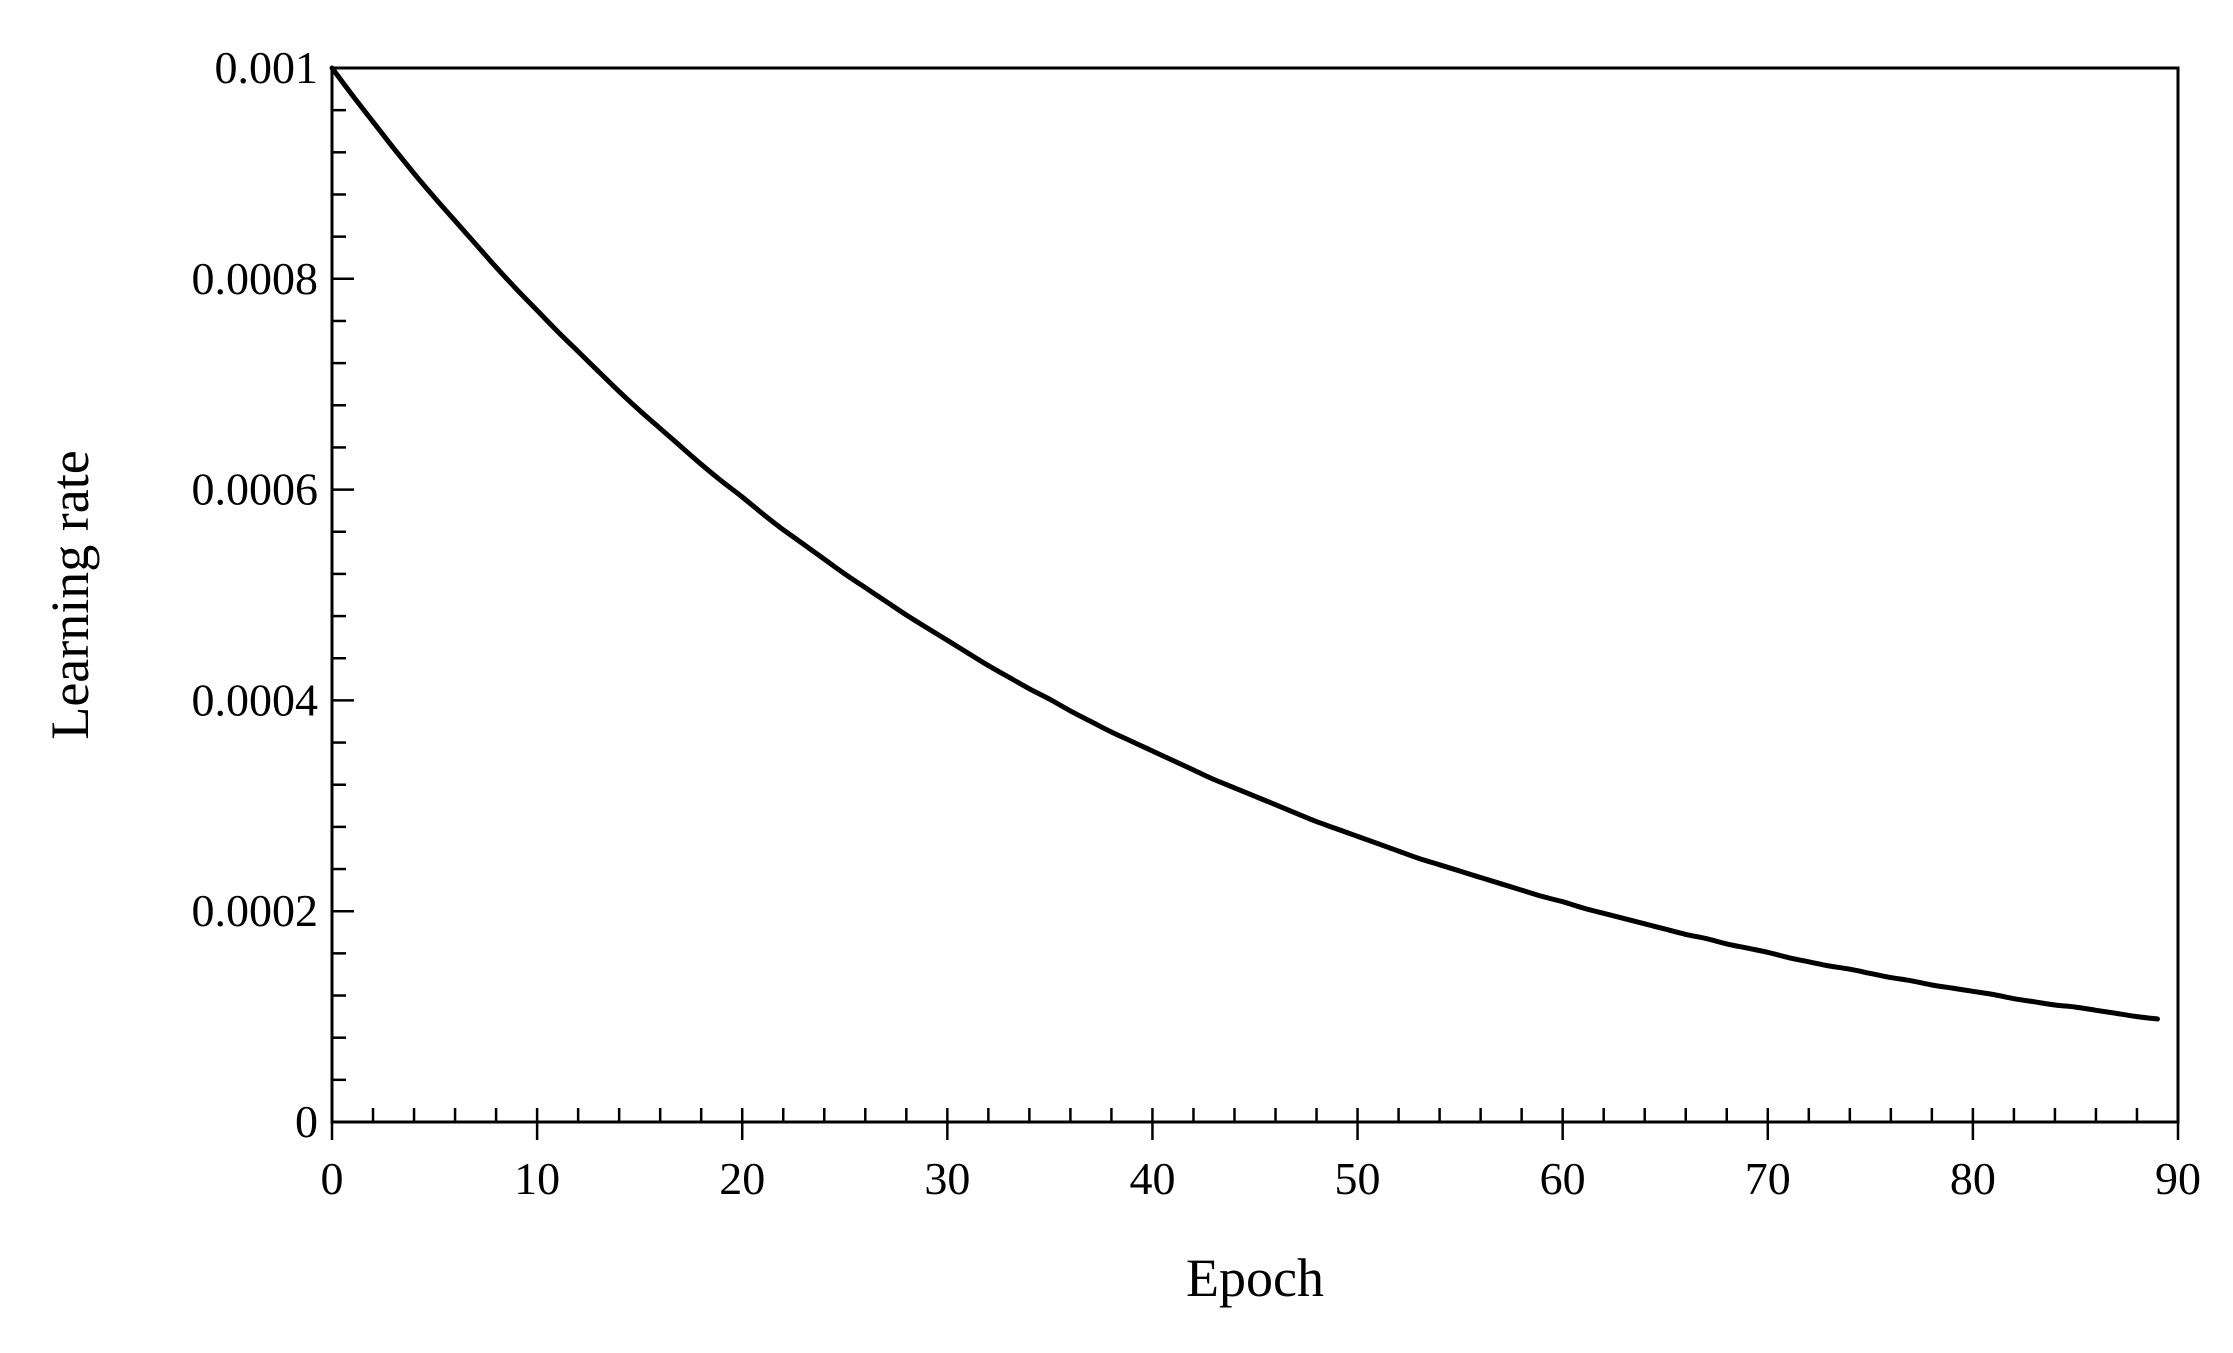  What do you see at coordinates (306, 1121) in the screenshot?
I see `y-tick-label: 0` at bounding box center [306, 1121].